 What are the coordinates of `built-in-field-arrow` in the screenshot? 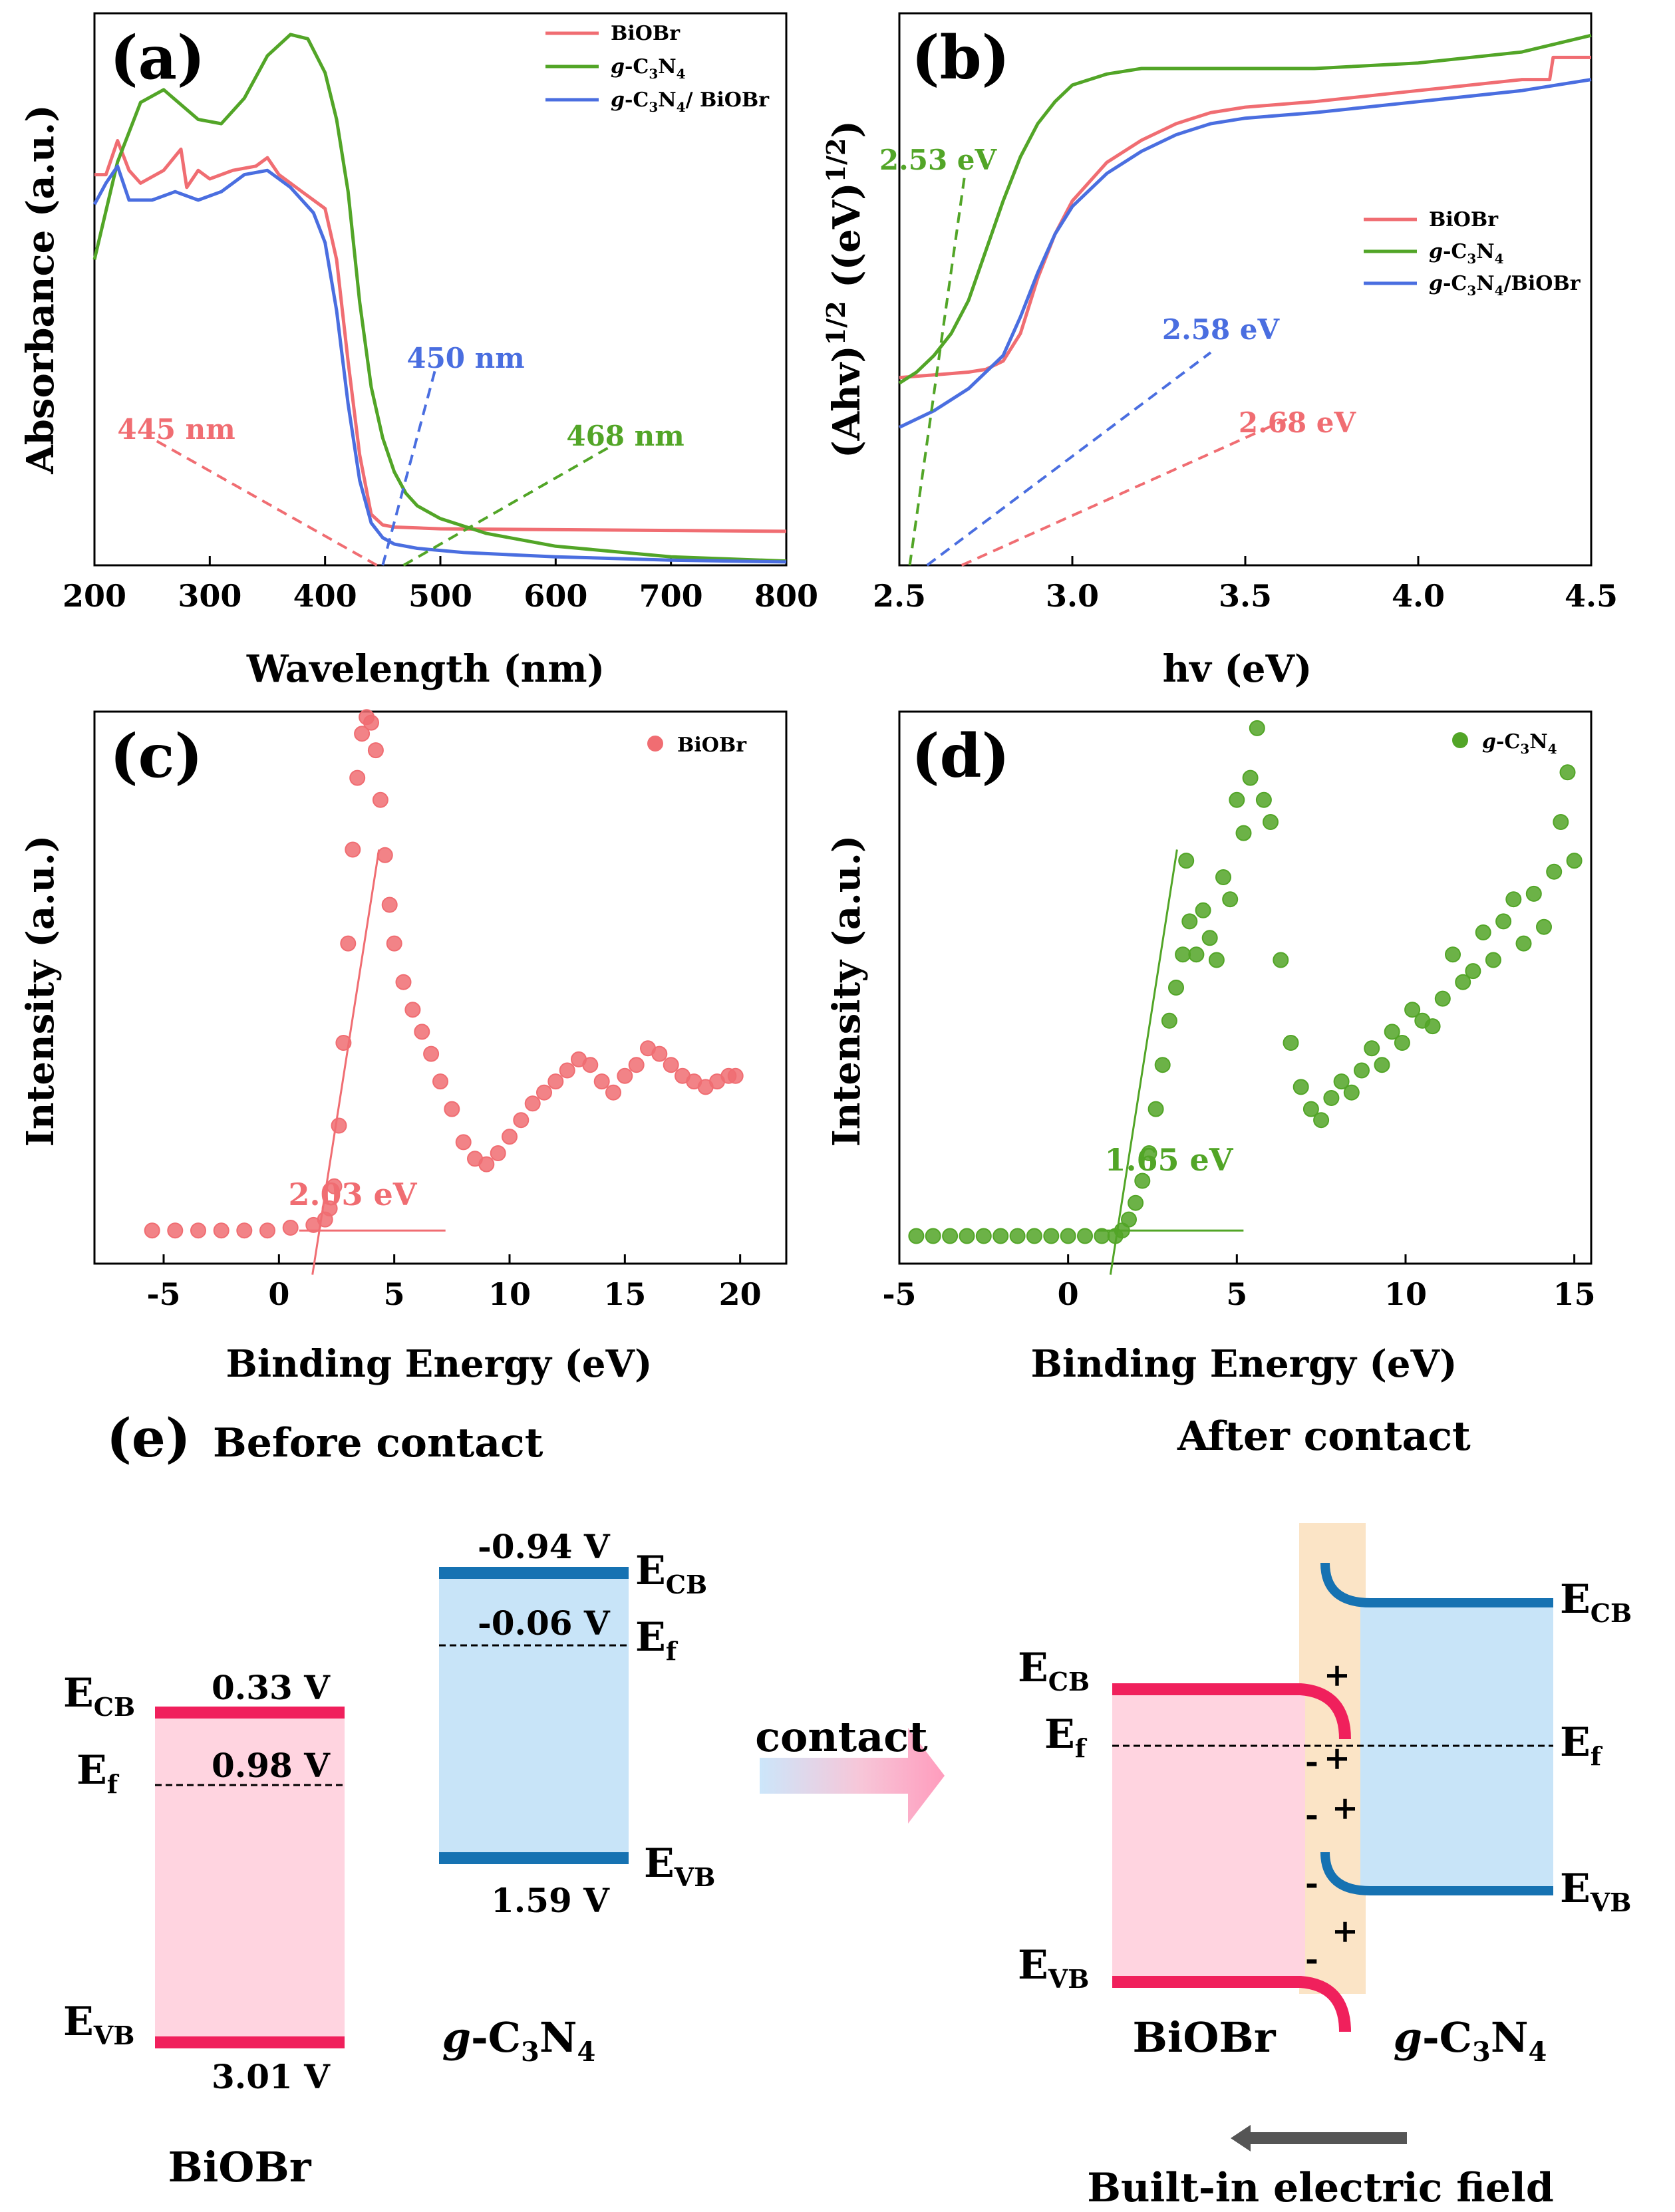 It's located at (1319, 2138).